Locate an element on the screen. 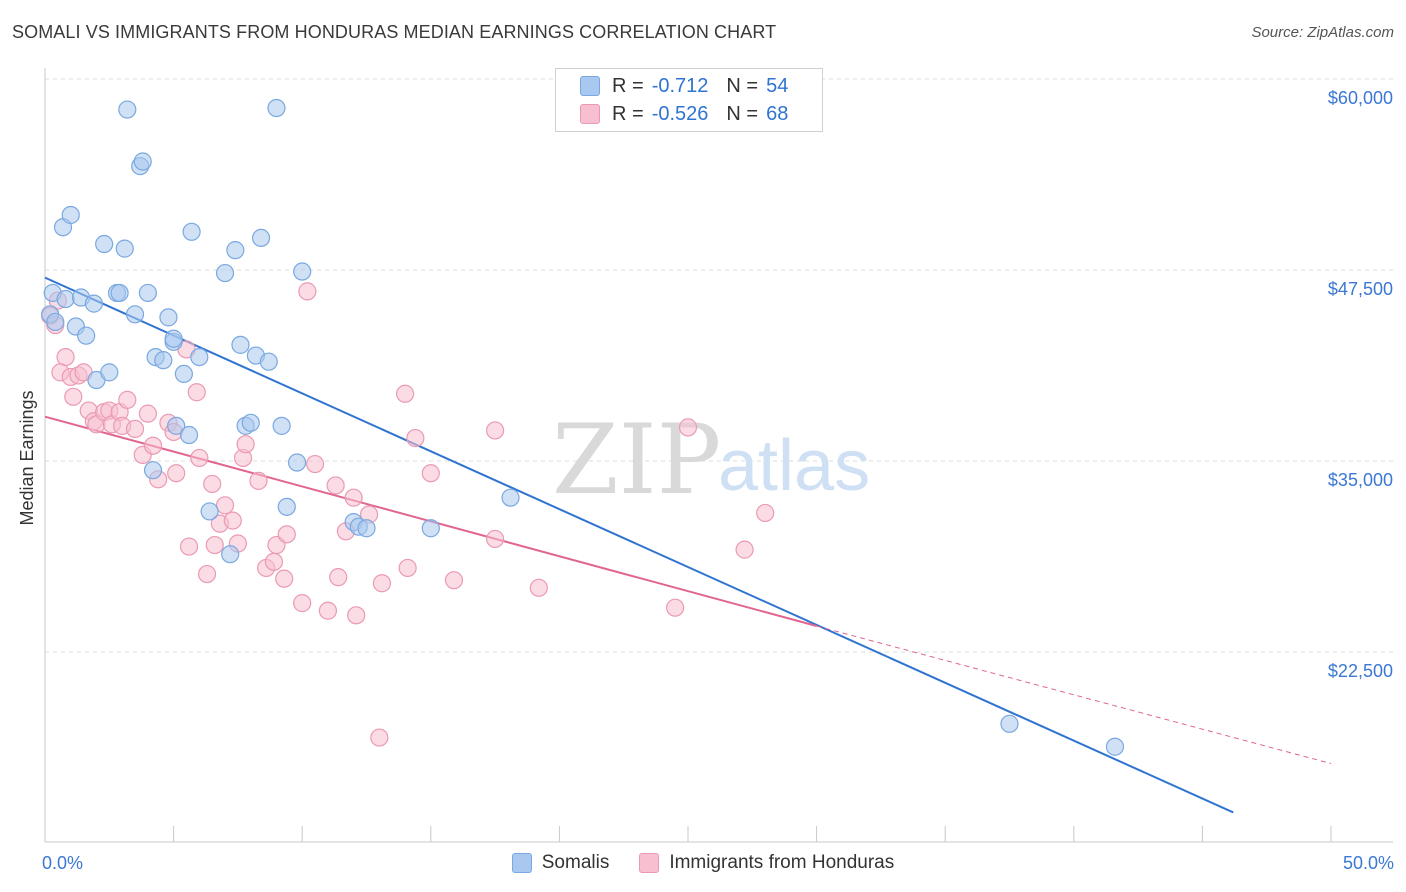 The width and height of the screenshot is (1406, 892). x-tick-label: 50.0% is located at coordinates (1368, 863).